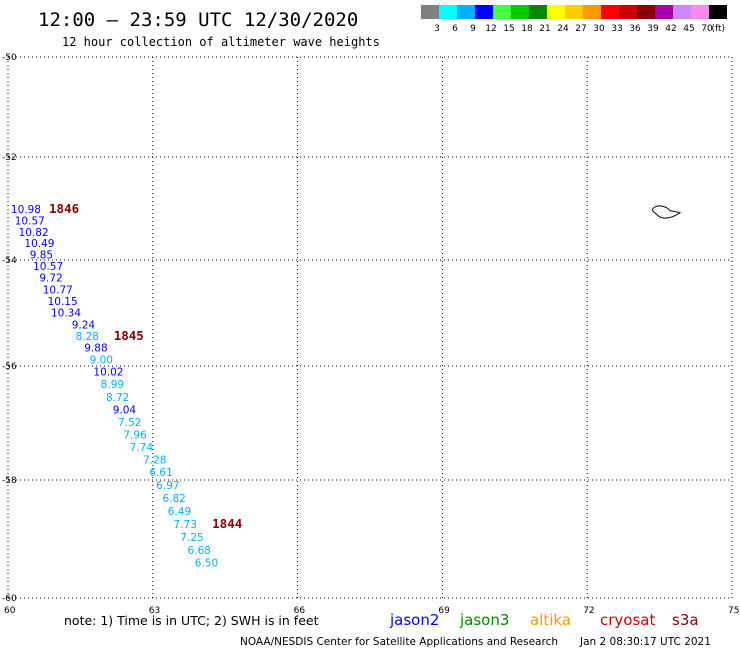 This screenshot has height=650, width=740. Describe the element at coordinates (160, 473) in the screenshot. I see `wave-height-value: 6.61` at that location.